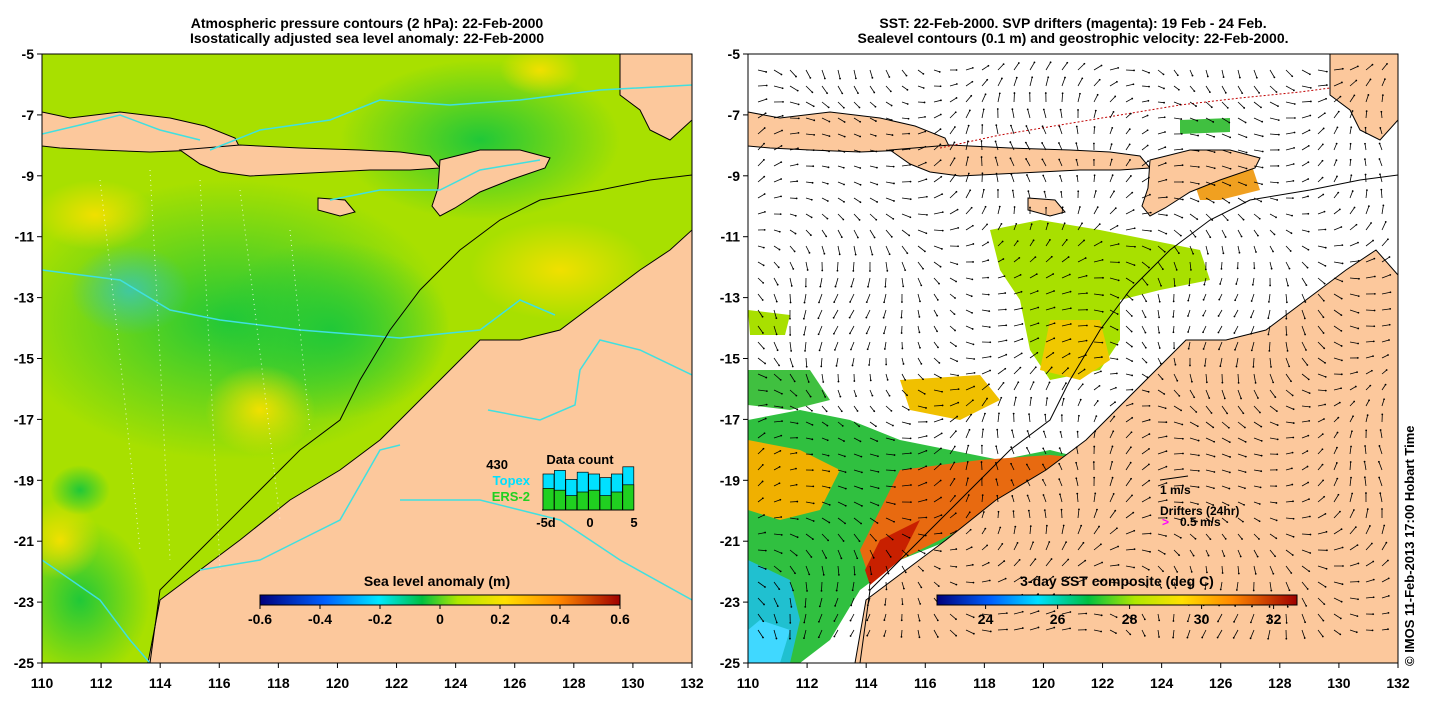 This screenshot has height=710, width=1440. Describe the element at coordinates (278, 683) in the screenshot. I see `left-lon-tick-label: 118` at that location.